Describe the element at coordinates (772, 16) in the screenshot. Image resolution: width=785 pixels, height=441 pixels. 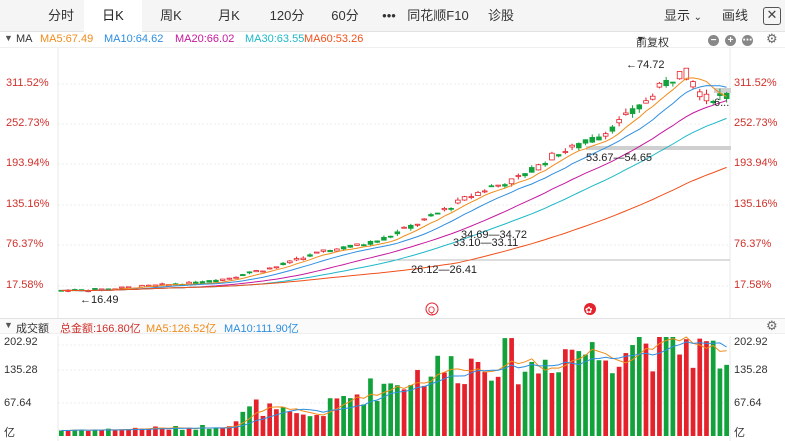
I see `close-icon: ✕` at that location.